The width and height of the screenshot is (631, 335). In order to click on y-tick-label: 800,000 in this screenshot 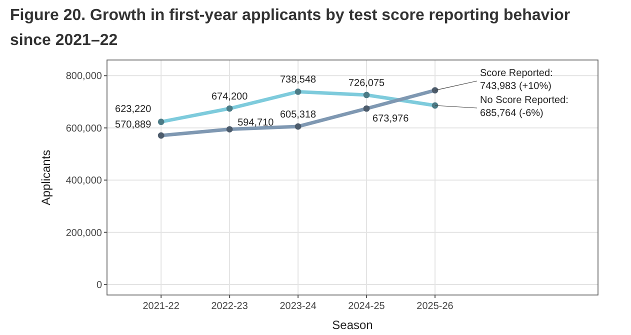, I will do `click(84, 76)`.